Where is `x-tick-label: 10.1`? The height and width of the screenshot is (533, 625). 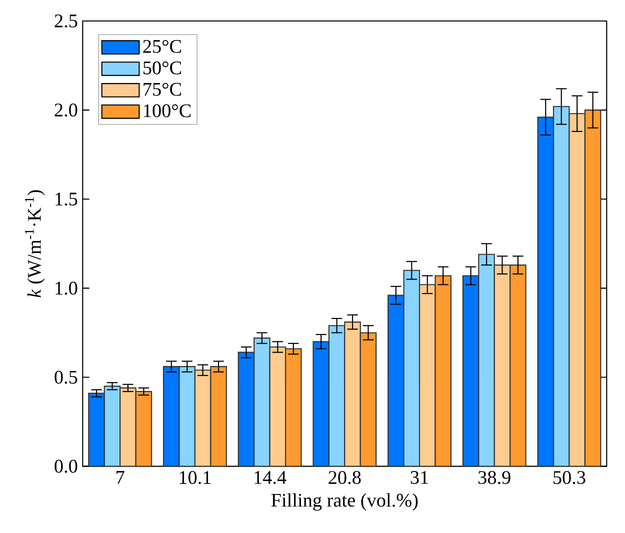
x-tick-label: 10.1 is located at coordinates (195, 477).